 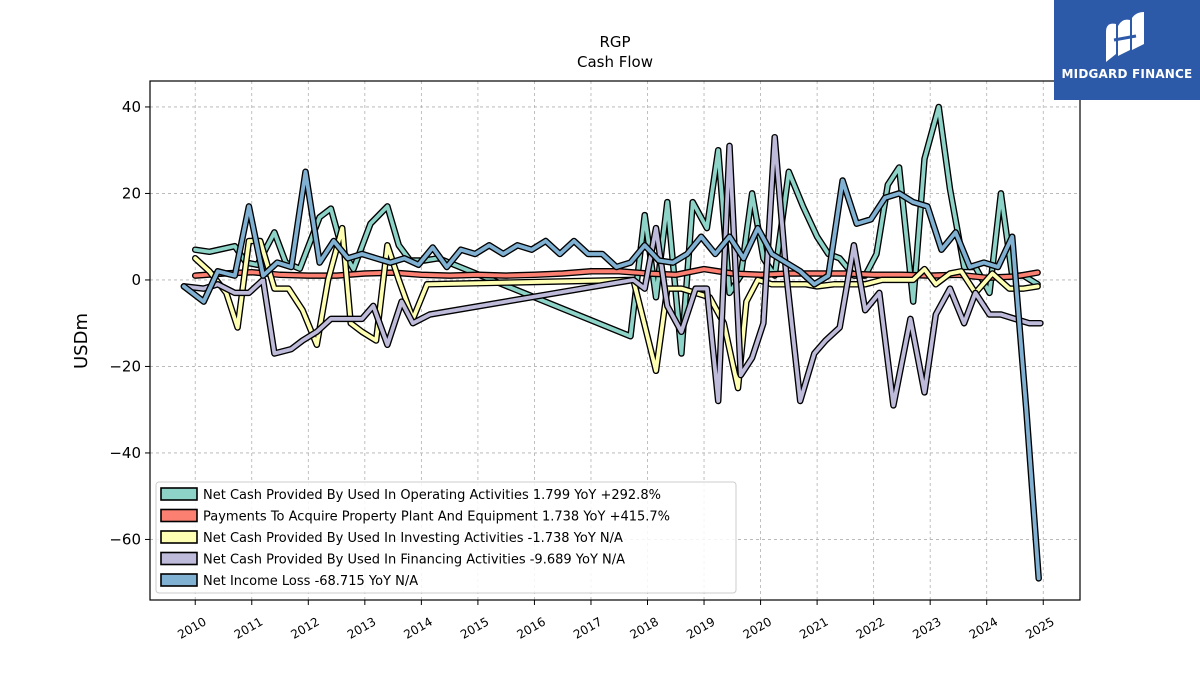 I want to click on series-line-stroke, so click(x=616, y=273).